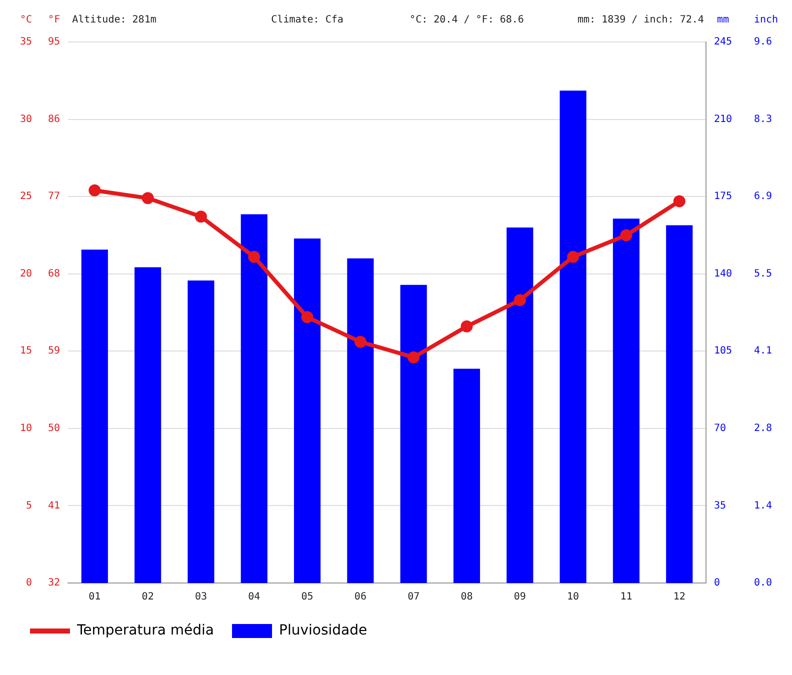  I want to click on y-tick-label: 20, so click(26, 274).